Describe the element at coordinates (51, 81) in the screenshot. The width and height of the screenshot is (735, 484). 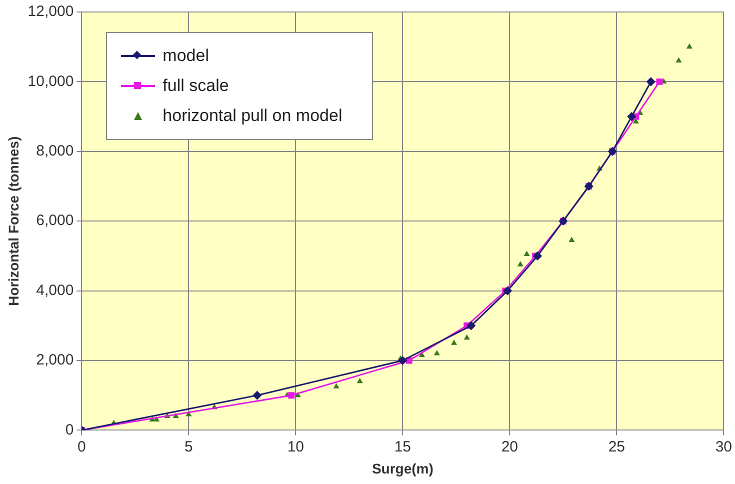
I see `y-tick-label: 10,000` at that location.